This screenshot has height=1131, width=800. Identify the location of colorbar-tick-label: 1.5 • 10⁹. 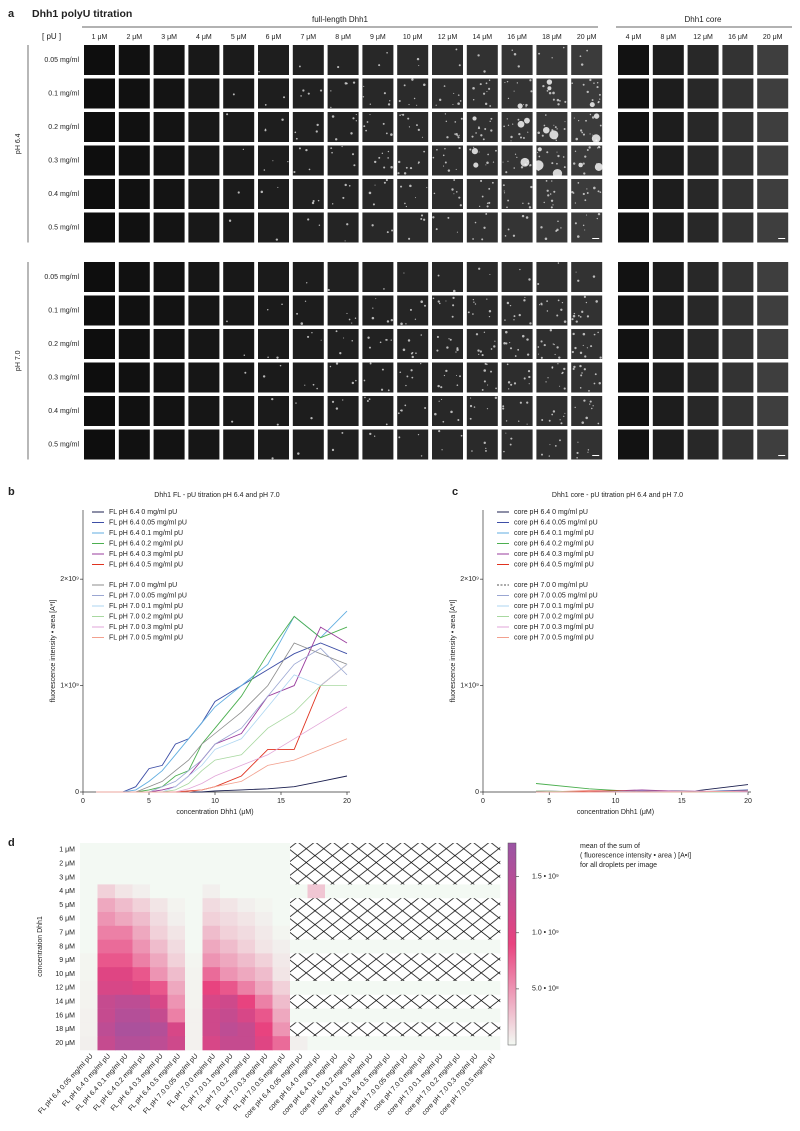
(545, 877).